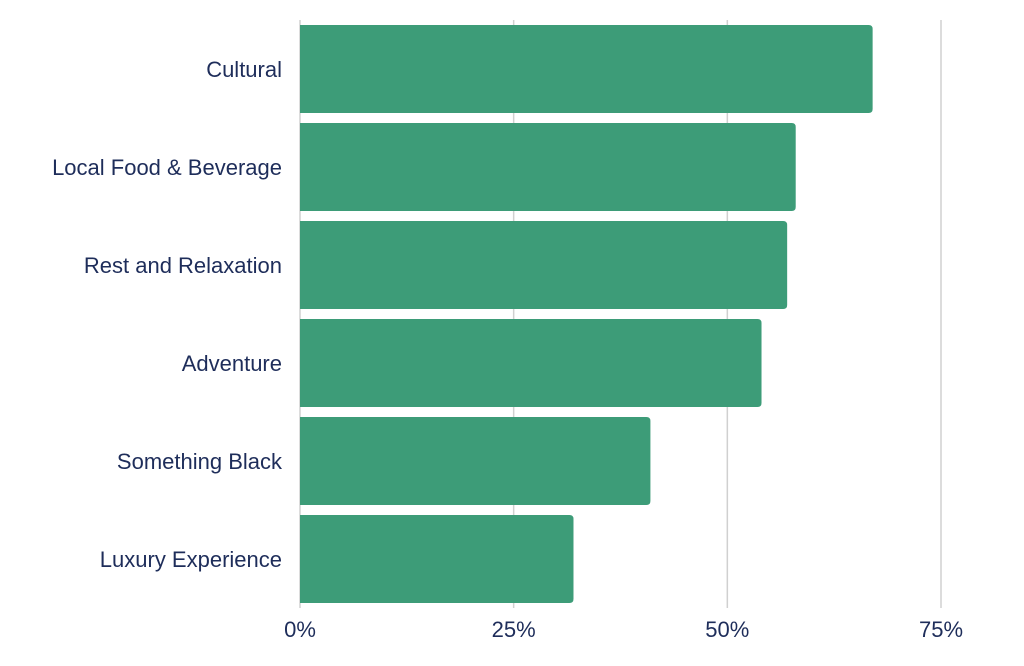 The height and width of the screenshot is (666, 1024). Describe the element at coordinates (183, 265) in the screenshot. I see `category-label: Rest and Relaxation` at that location.